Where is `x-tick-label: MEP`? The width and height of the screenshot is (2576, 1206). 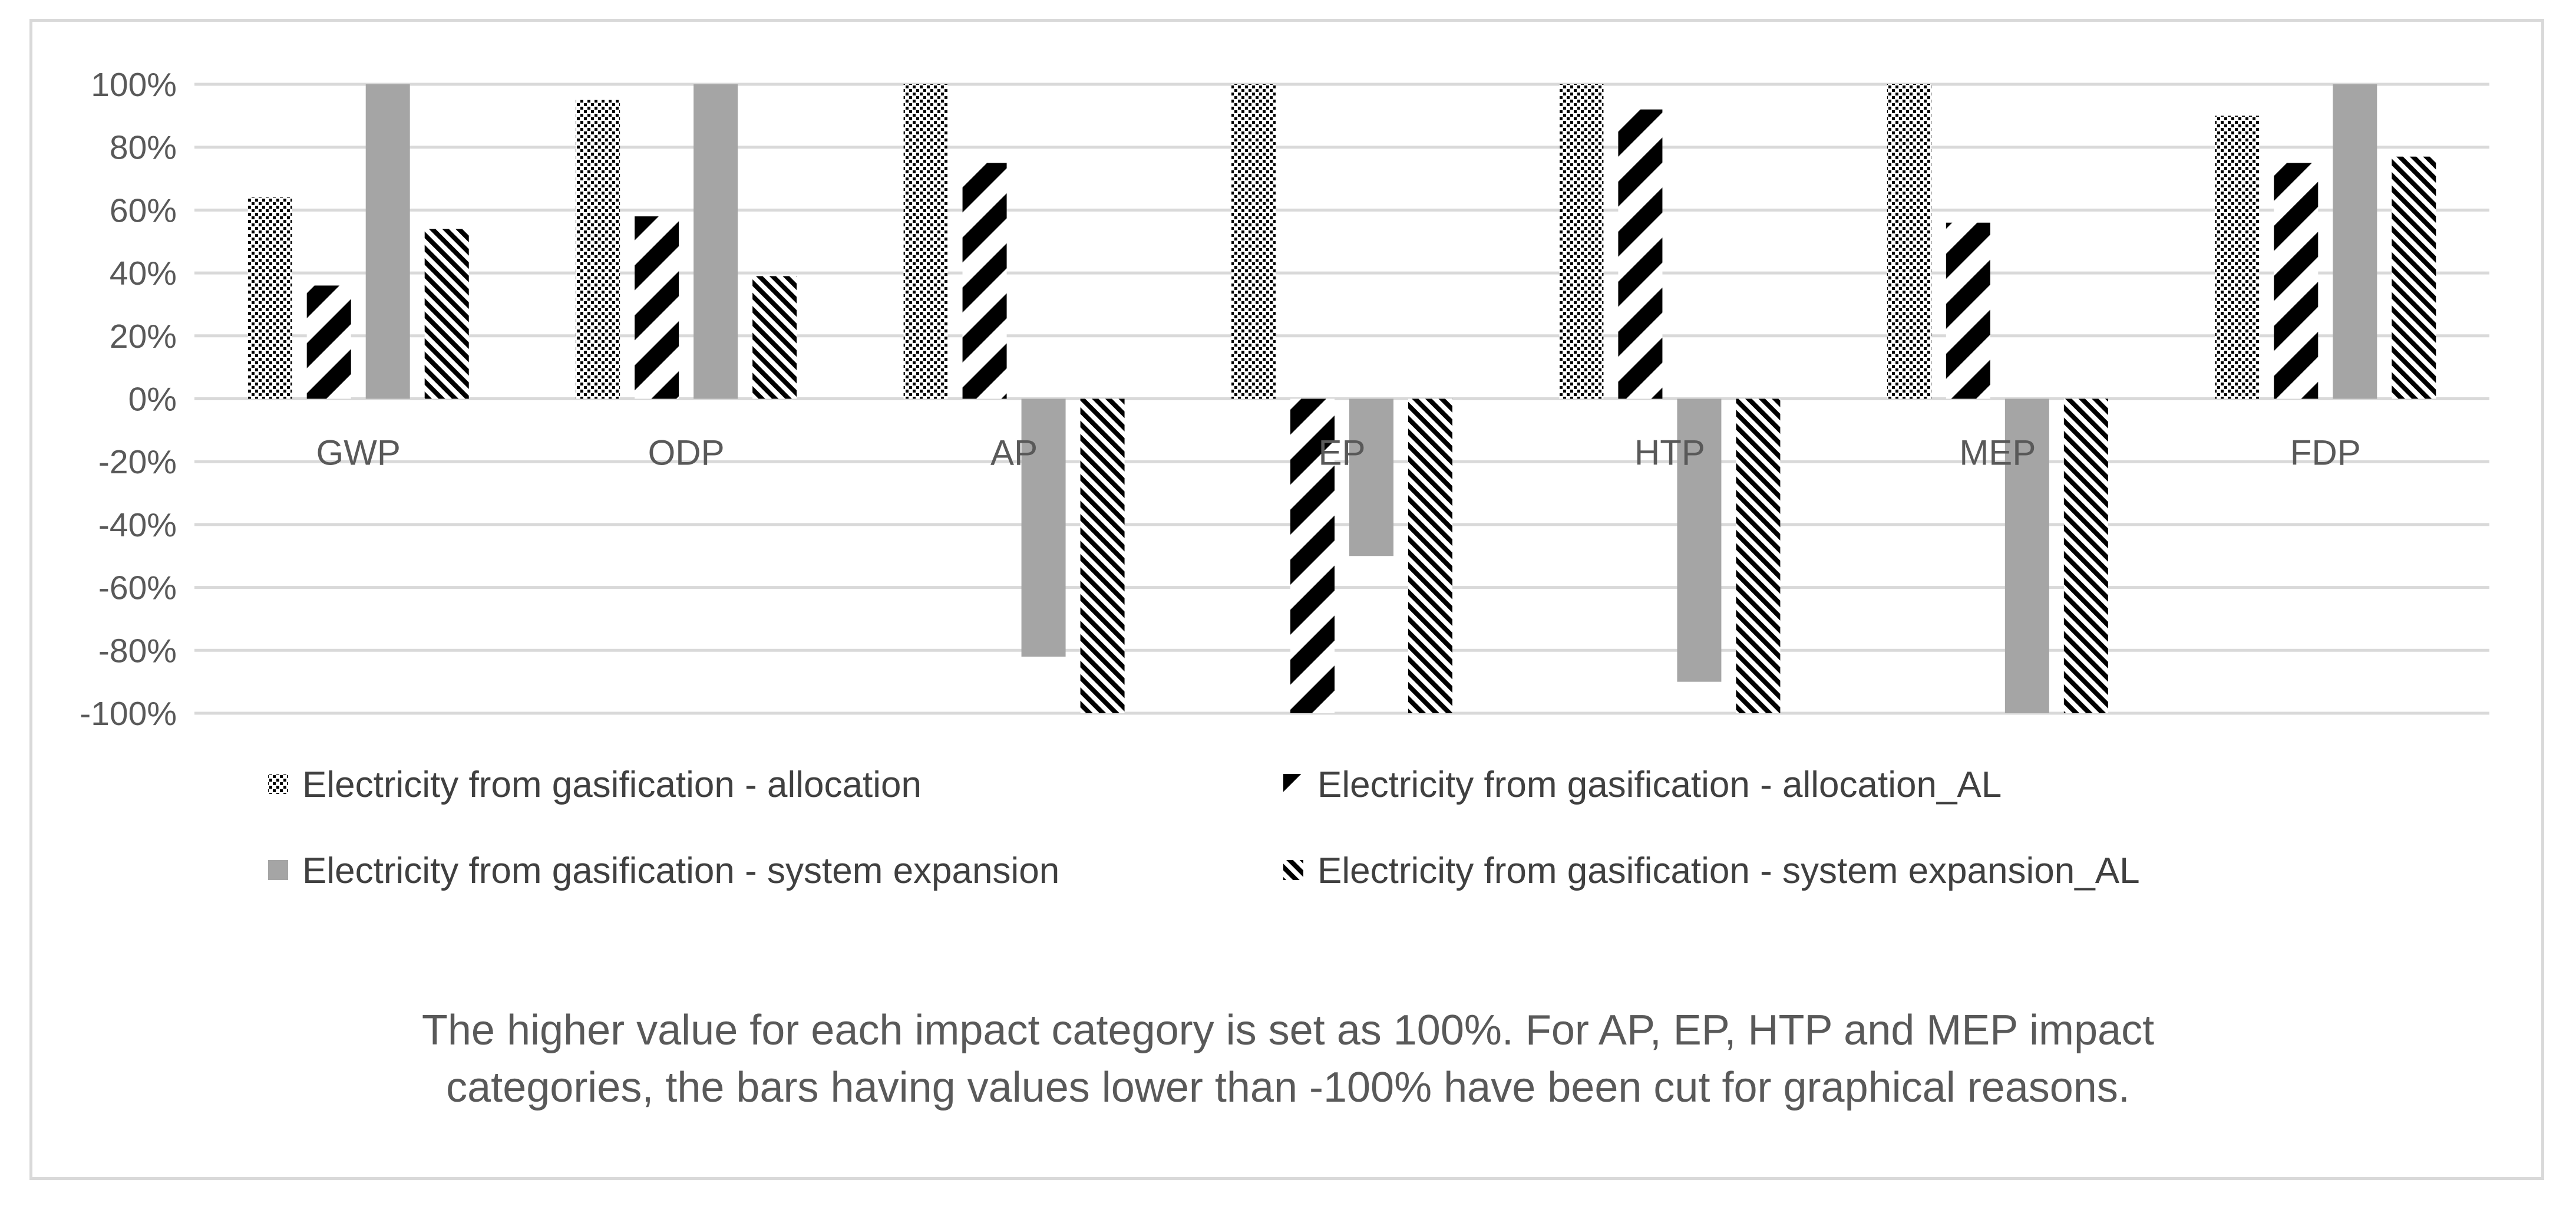
x-tick-label: MEP is located at coordinates (1998, 453).